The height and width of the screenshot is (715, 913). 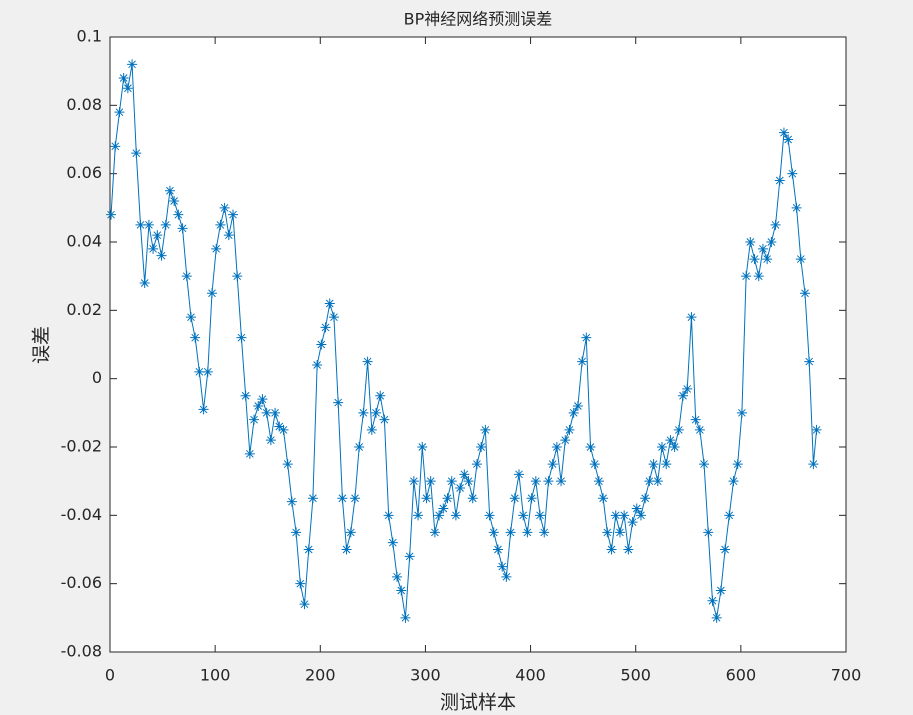 I want to click on y-tick-label: 0.08, so click(x=84, y=104).